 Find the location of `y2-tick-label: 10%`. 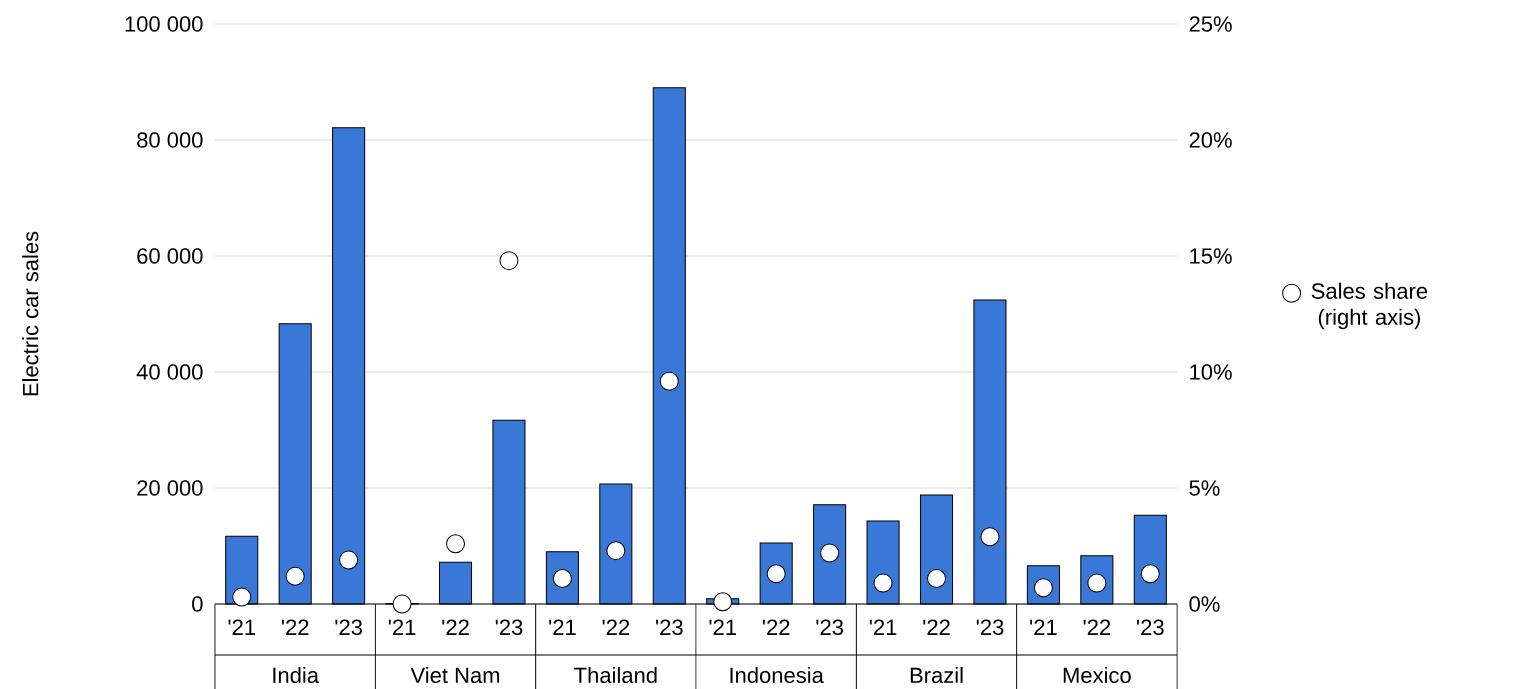

y2-tick-label: 10% is located at coordinates (1211, 372).